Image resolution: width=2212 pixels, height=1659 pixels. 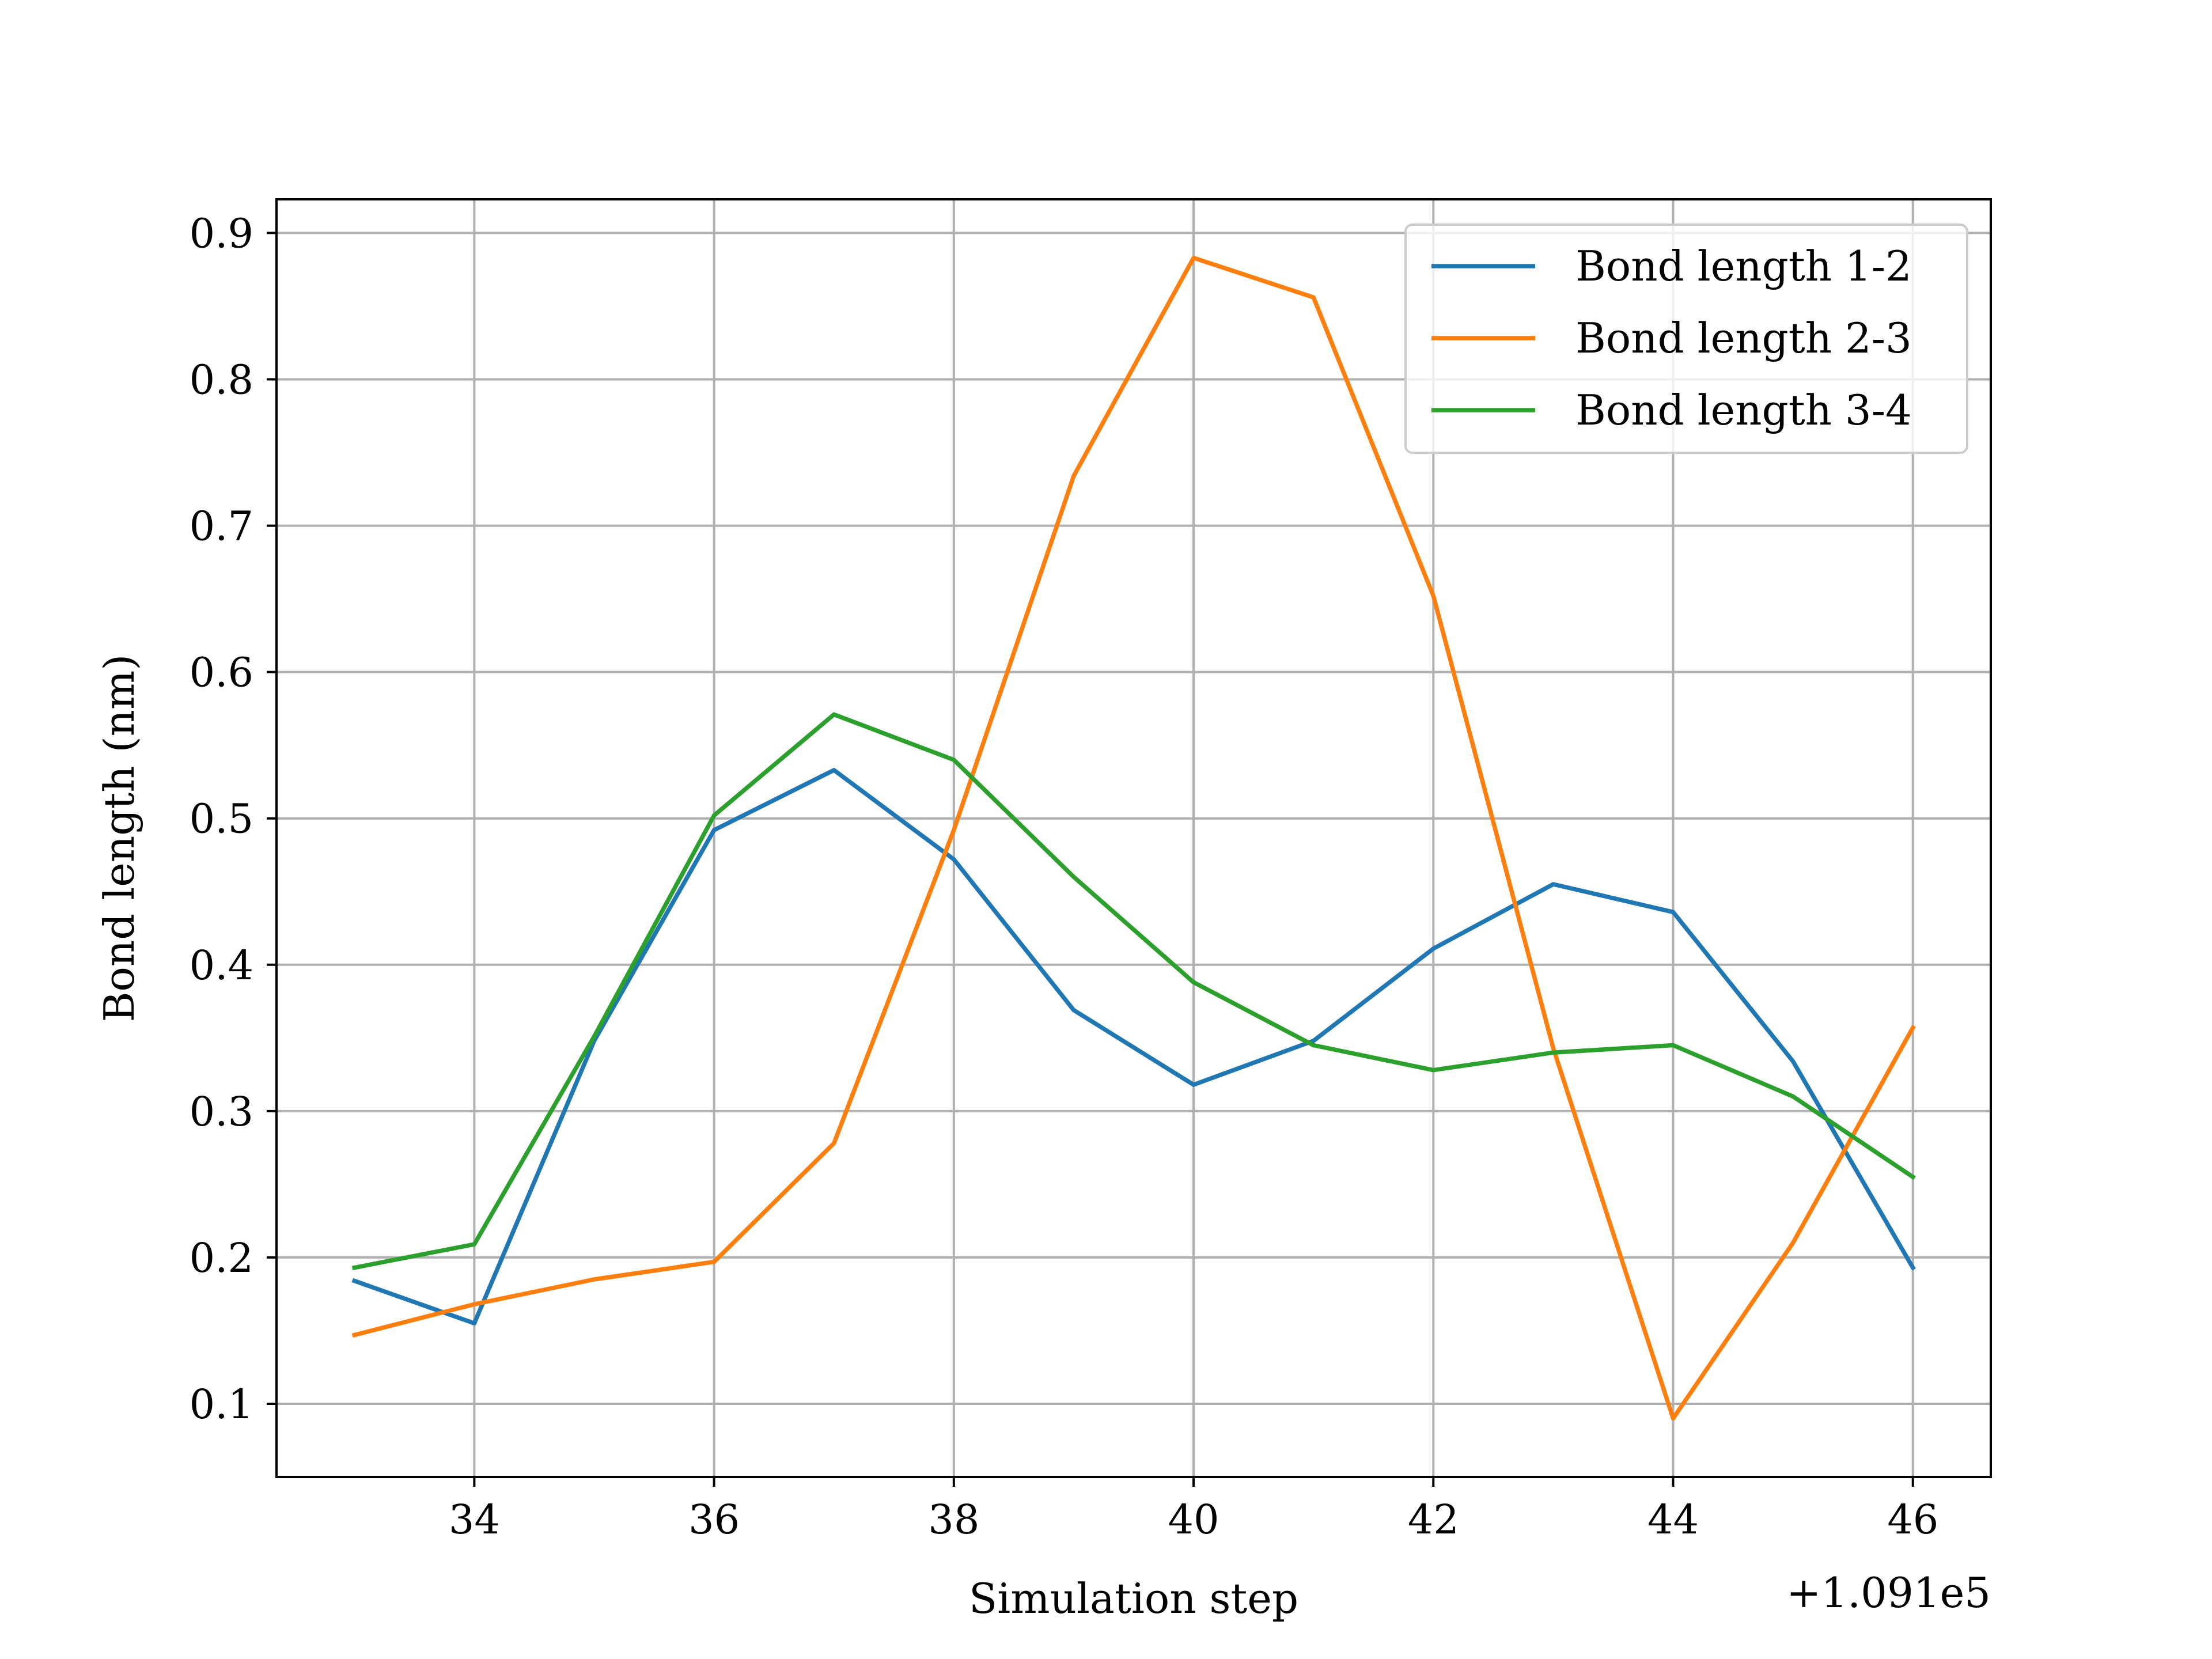 I want to click on y-axis-label: Bond length (nm), so click(x=119, y=838).